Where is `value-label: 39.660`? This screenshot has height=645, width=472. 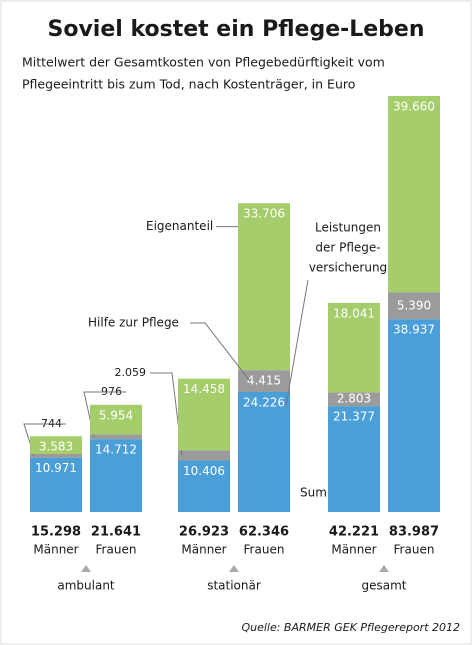 value-label: 39.660 is located at coordinates (414, 107).